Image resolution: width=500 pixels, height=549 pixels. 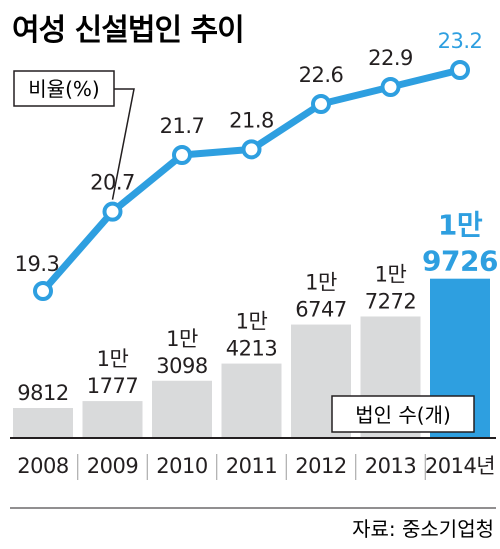 I want to click on ratio-point-2013, so click(x=390, y=87).